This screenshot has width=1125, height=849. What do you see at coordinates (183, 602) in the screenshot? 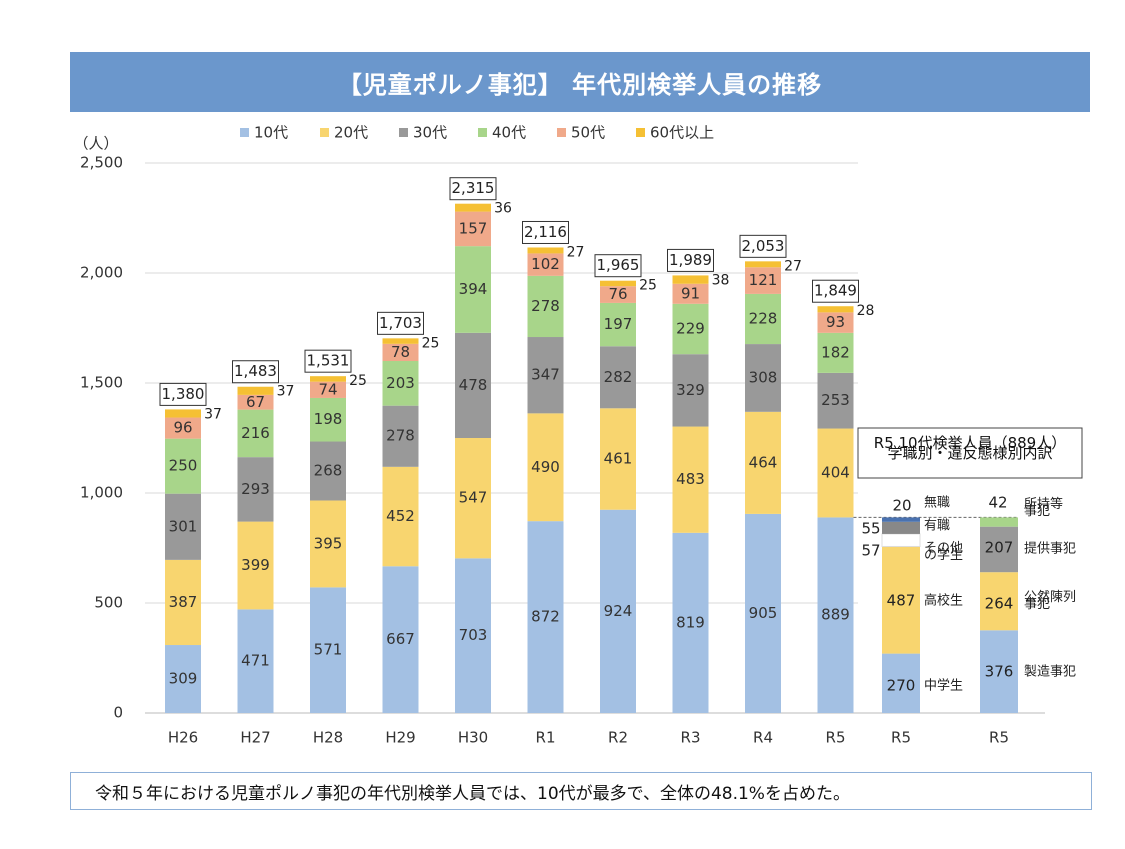
I see `bar-value-label: 387` at bounding box center [183, 602].